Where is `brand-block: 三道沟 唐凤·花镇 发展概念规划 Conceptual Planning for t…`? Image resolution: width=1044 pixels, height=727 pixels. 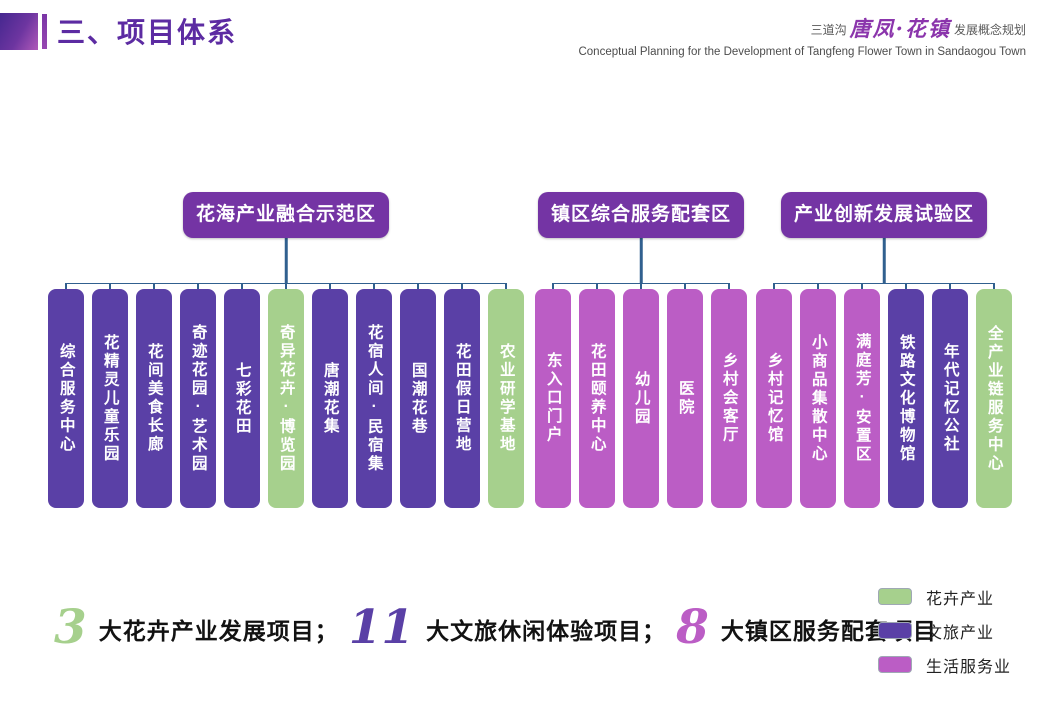
brand-block: 三道沟 唐凤·花镇 发展概念规划 Conceptual Planning for t… is located at coordinates (802, 38).